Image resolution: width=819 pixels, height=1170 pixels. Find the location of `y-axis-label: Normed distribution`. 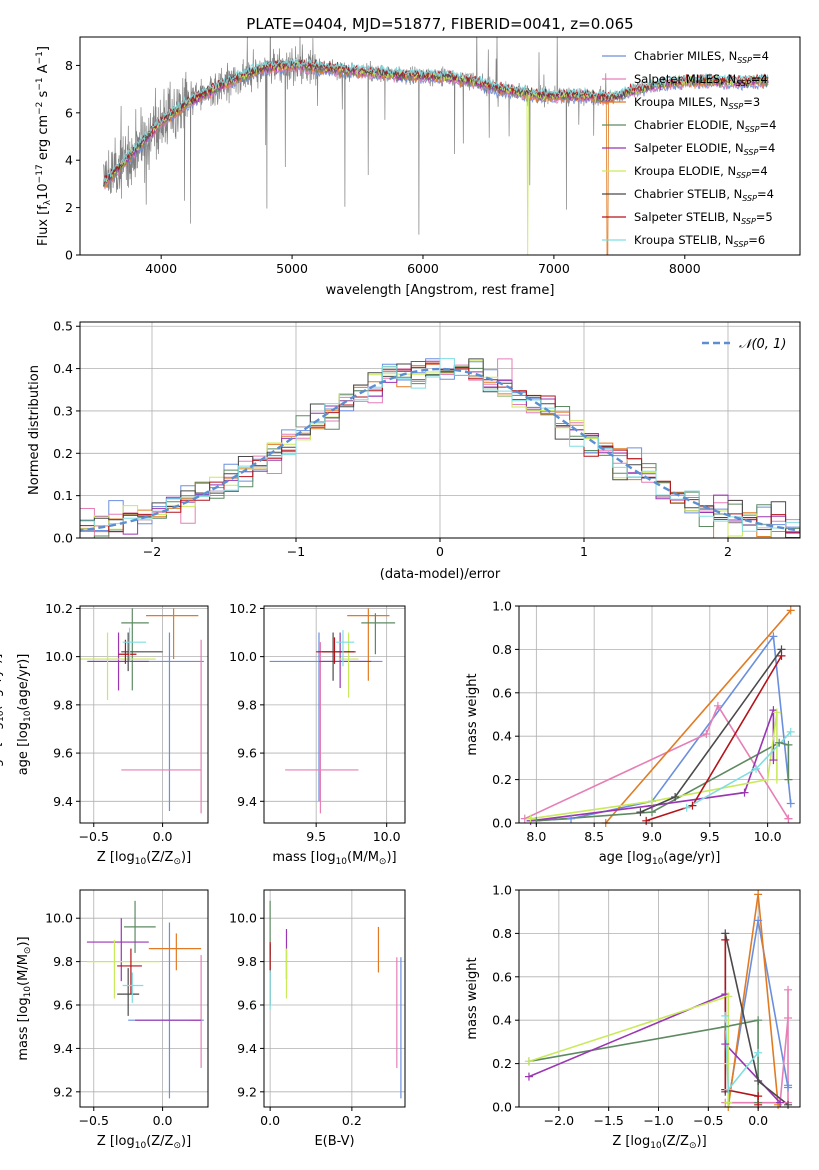

y-axis-label: Normed distribution is located at coordinates (34, 430).